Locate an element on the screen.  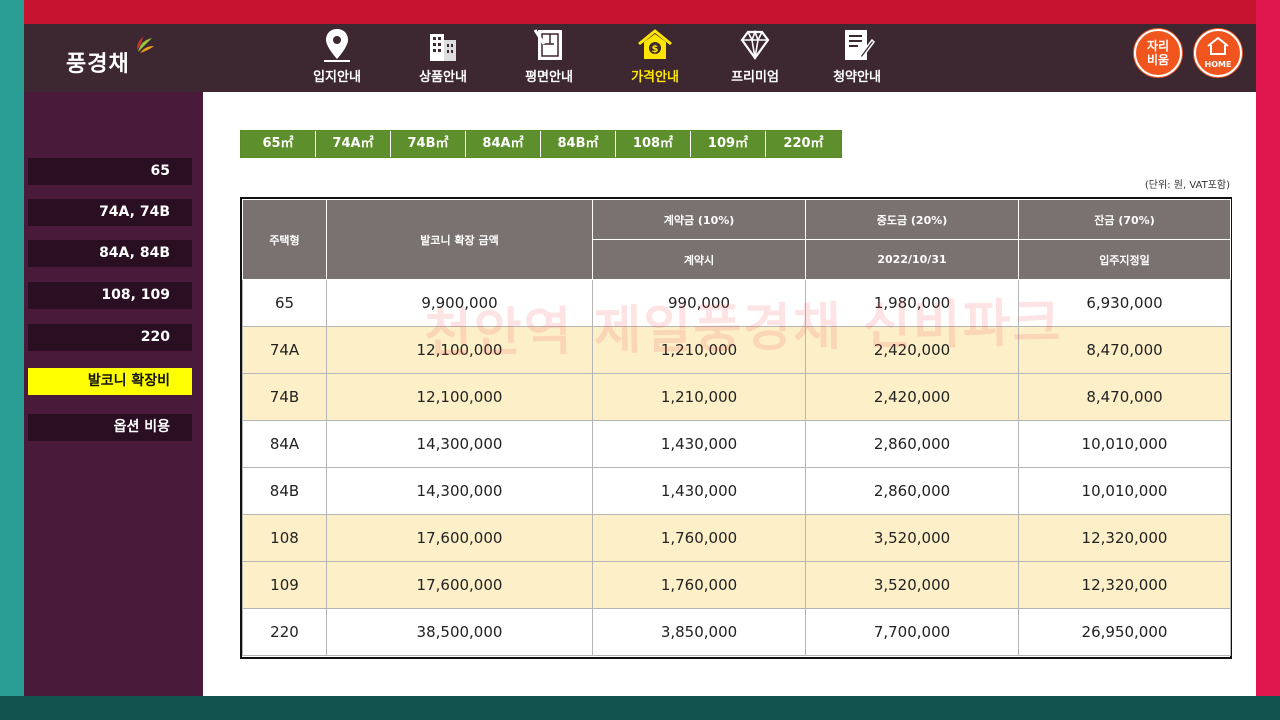
tab-84b: 84B㎡ is located at coordinates (578, 144).